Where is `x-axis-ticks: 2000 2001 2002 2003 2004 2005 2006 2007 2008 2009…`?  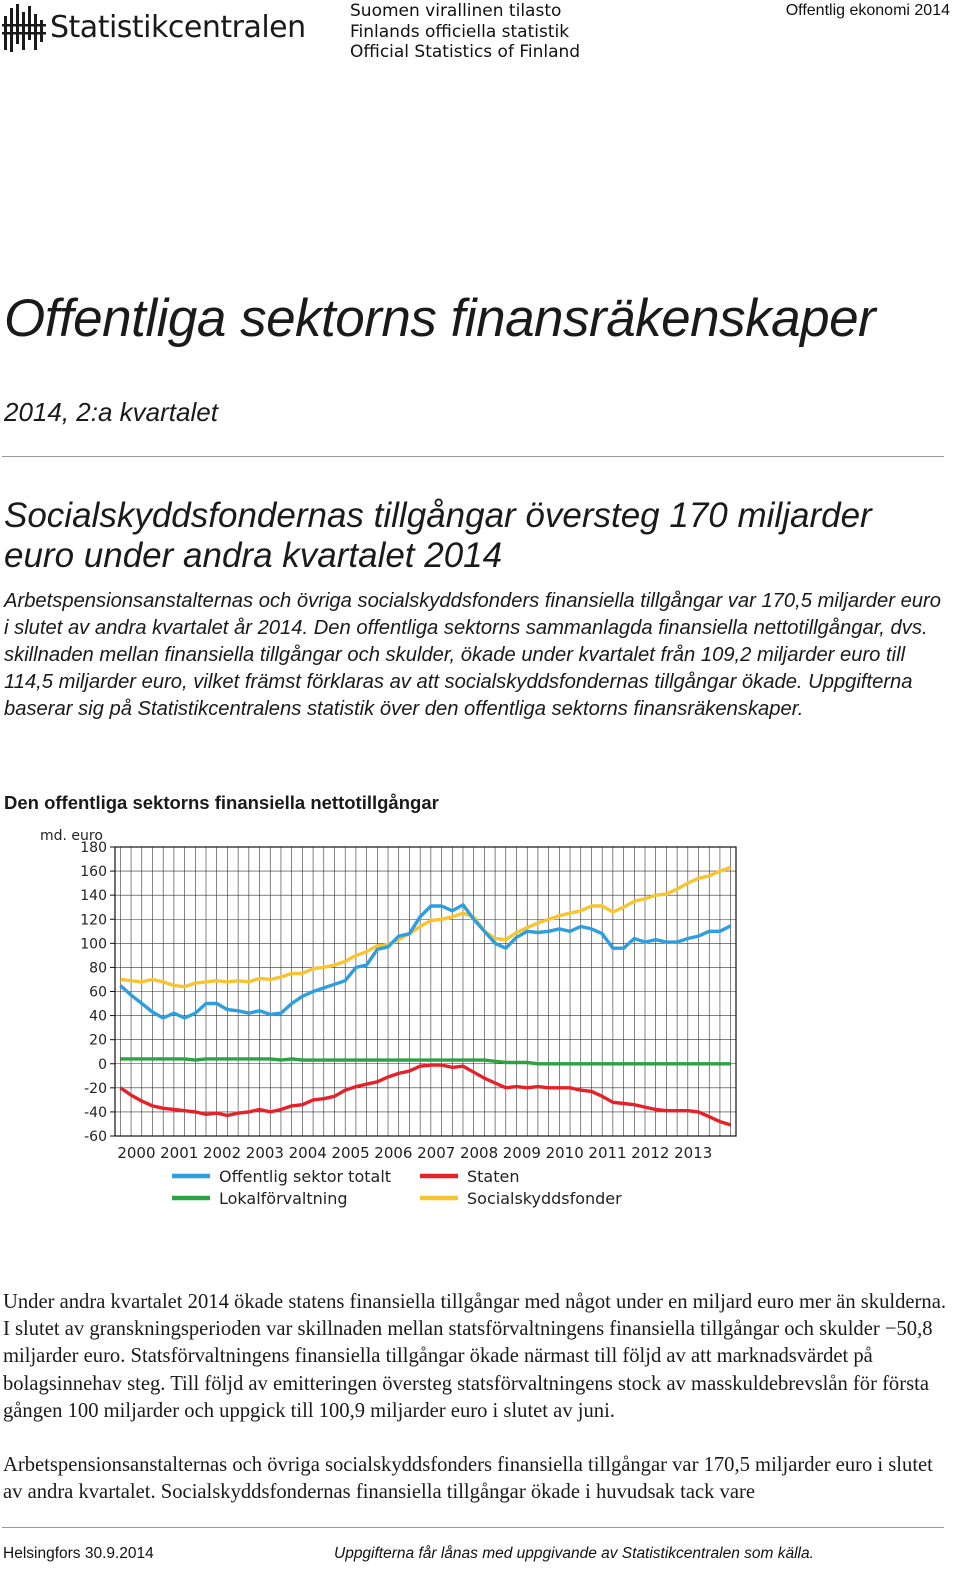 x-axis-ticks: 2000 2001 2002 2003 2004 2005 2006 2007 2008 2009… is located at coordinates (414, 1153).